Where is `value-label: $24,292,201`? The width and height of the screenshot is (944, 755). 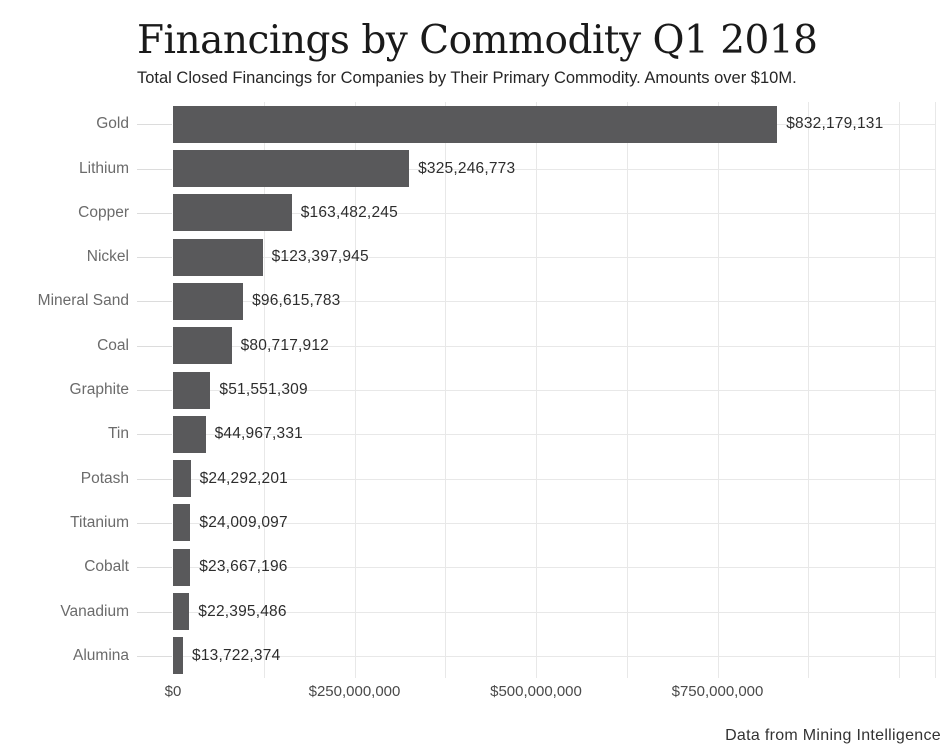 value-label: $24,292,201 is located at coordinates (243, 478).